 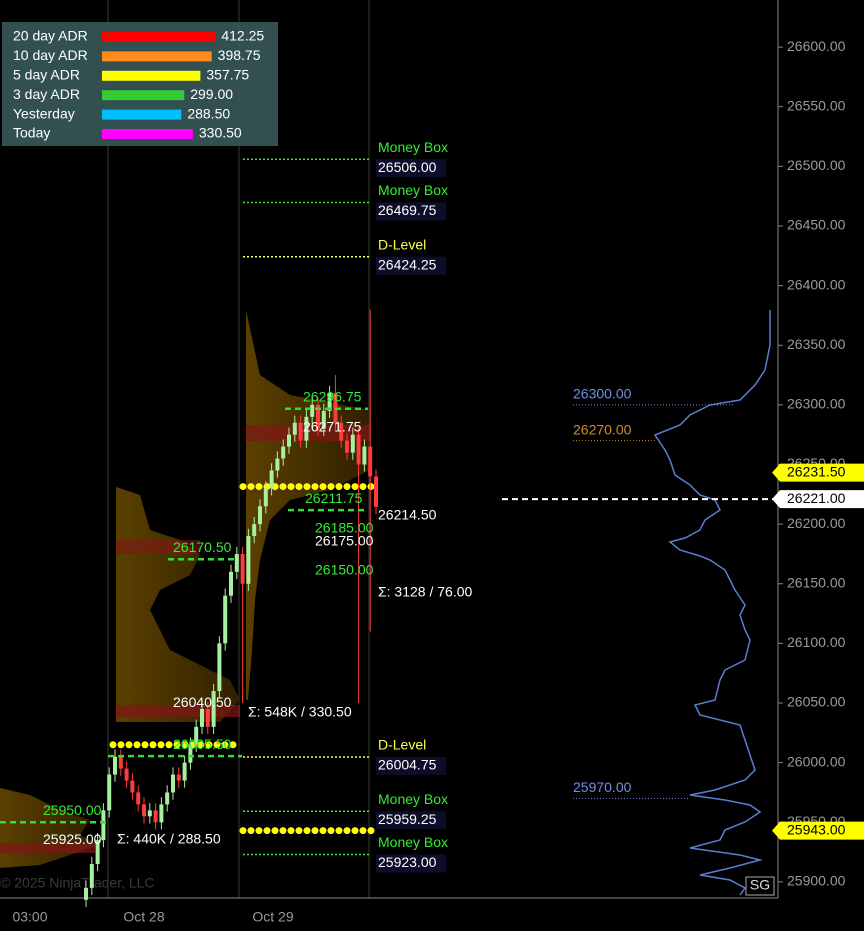 I want to click on y-tick-label: 26350.00, so click(x=816, y=344).